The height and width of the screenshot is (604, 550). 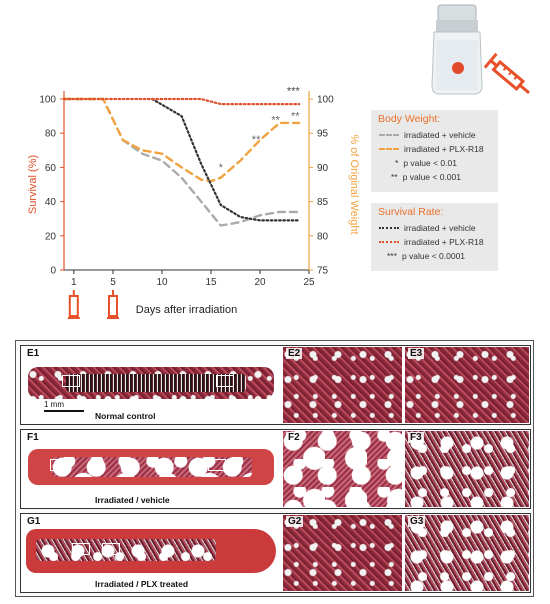 I want to click on significance-text: p value < 0.001, so click(x=431, y=177).